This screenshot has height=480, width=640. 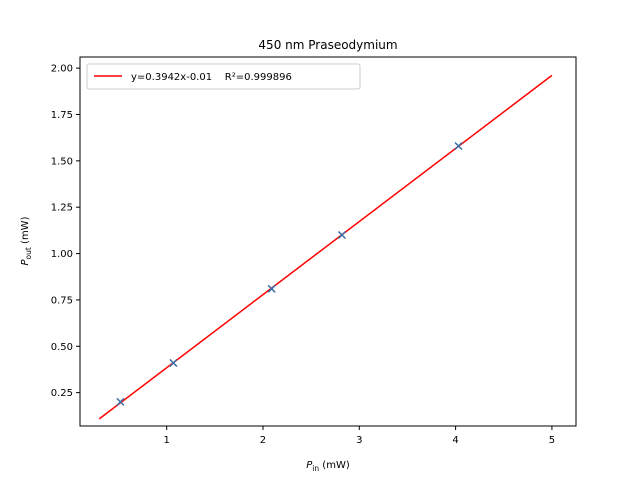 I want to click on chart-title: 450 nm Praseodymium, so click(x=327, y=45).